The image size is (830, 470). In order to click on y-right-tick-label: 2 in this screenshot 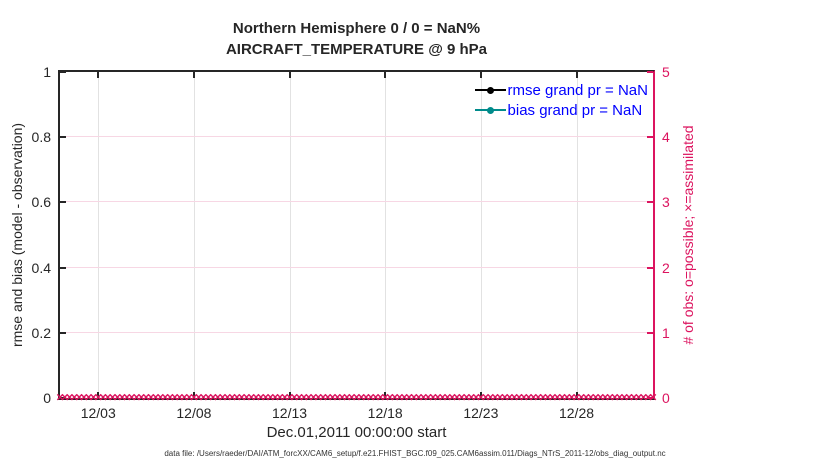, I will do `click(666, 267)`.